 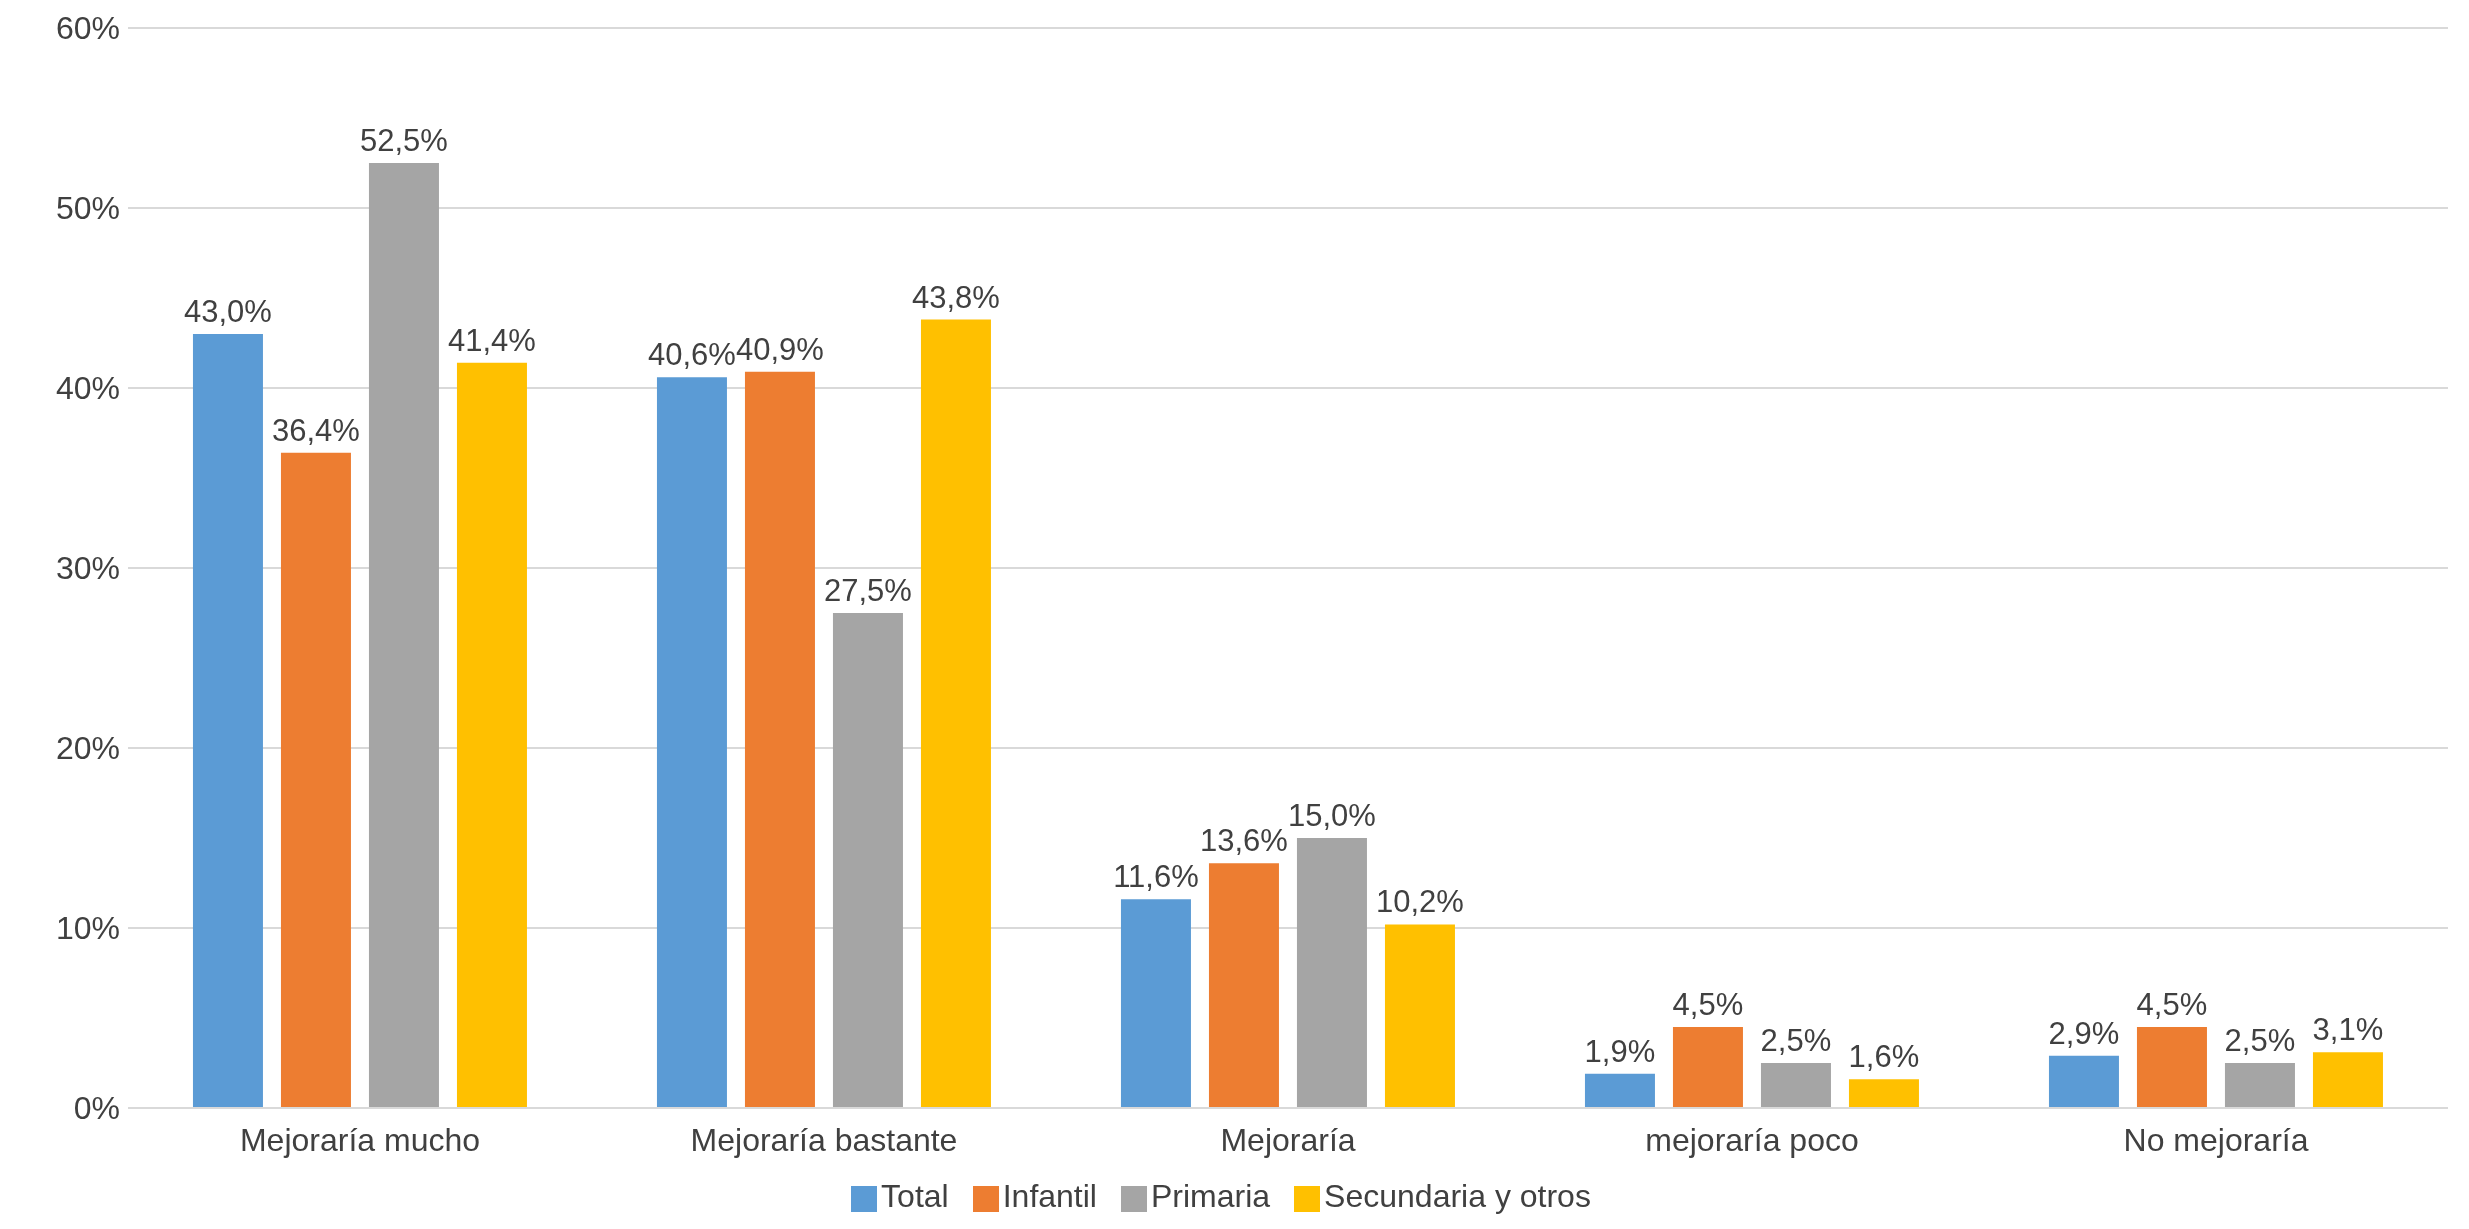 I want to click on data-label: 2,9%, so click(x=2084, y=1033).